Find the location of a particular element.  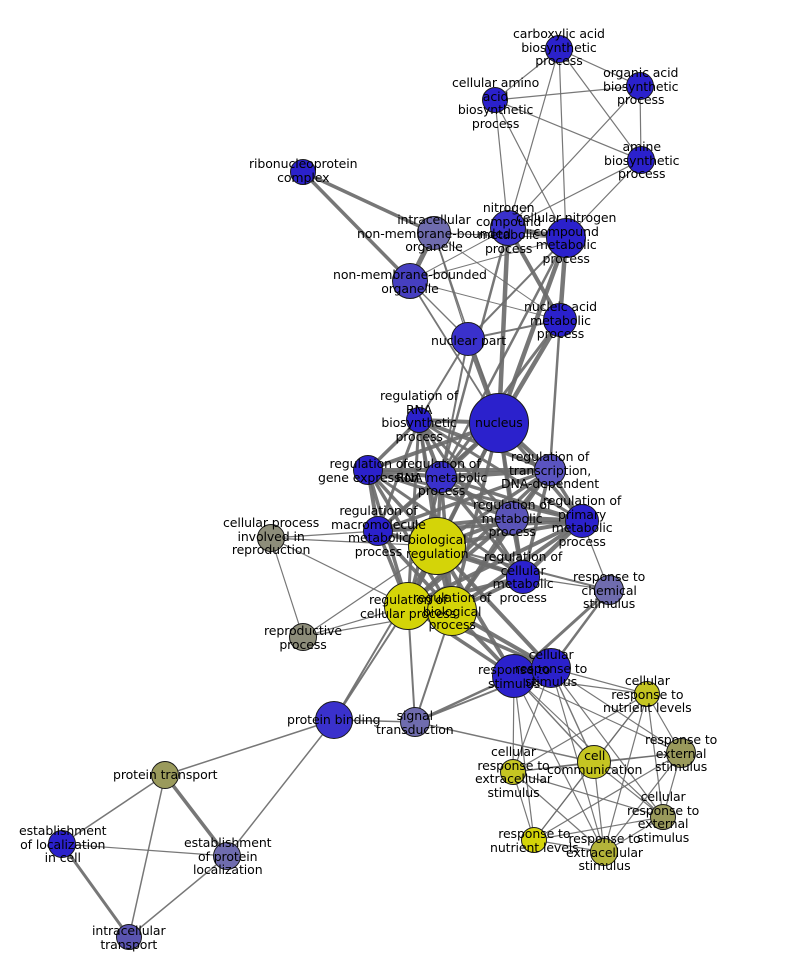

graph-node-response-to-chemical-stimulus is located at coordinates (609, 590).